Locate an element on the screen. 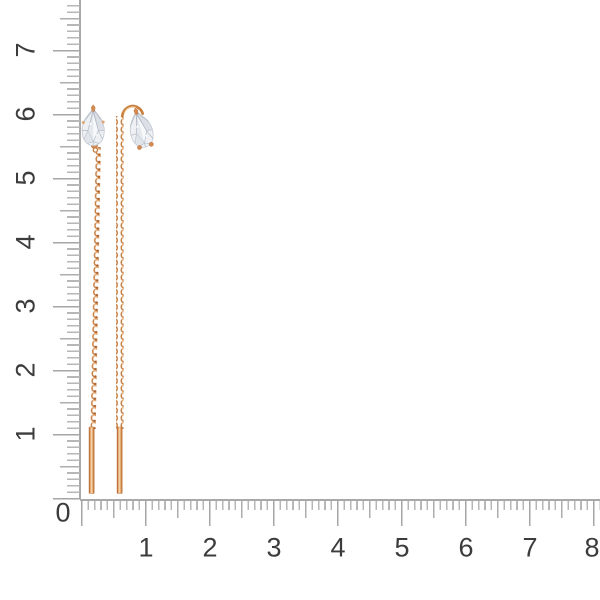 Image resolution: width=600 pixels, height=600 pixels. hruler-label-4: 4 is located at coordinates (338, 547).